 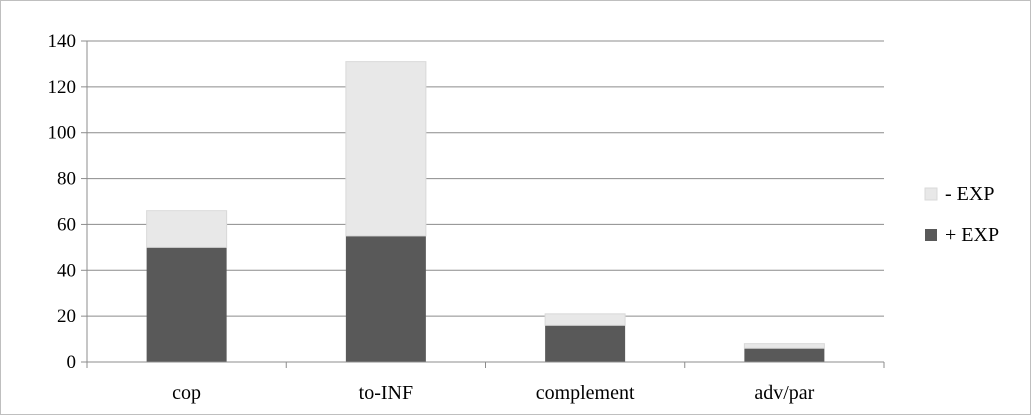 What do you see at coordinates (585, 319) in the screenshot?
I see `bar-complement-minus-exp` at bounding box center [585, 319].